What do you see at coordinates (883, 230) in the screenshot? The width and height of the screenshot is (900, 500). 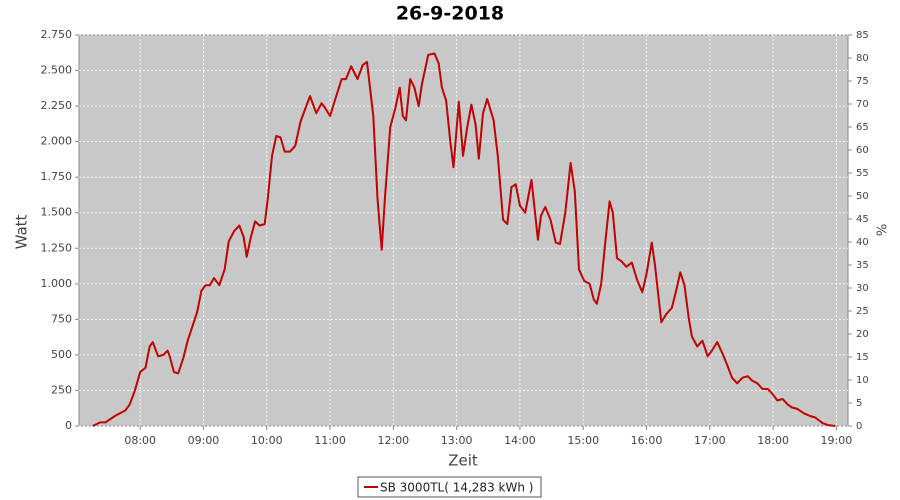 I see `y2-axis-label: %` at bounding box center [883, 230].